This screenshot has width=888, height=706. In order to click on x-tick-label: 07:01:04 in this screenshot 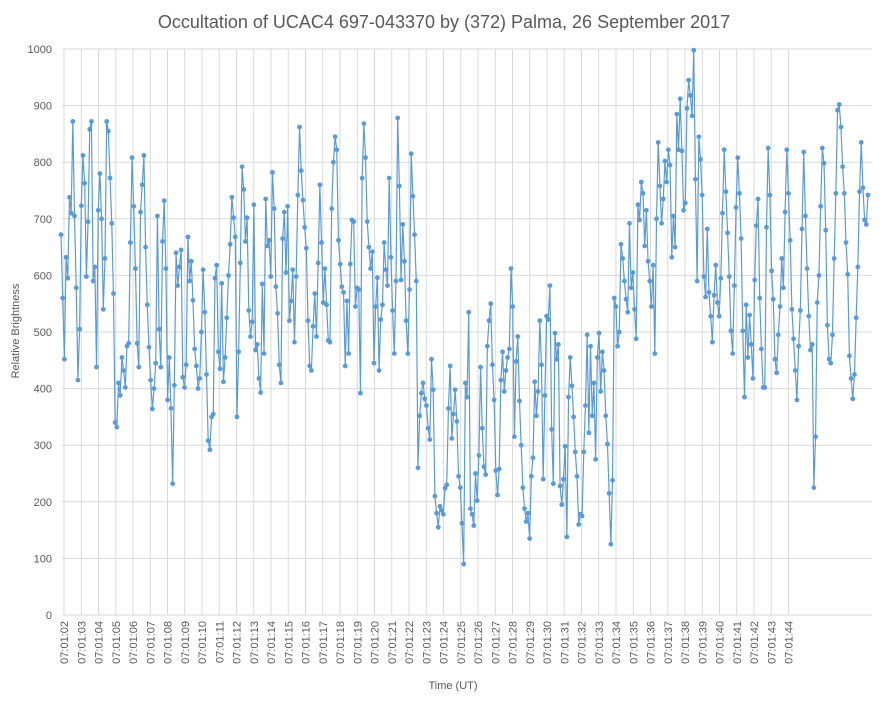, I will do `click(100, 642)`.